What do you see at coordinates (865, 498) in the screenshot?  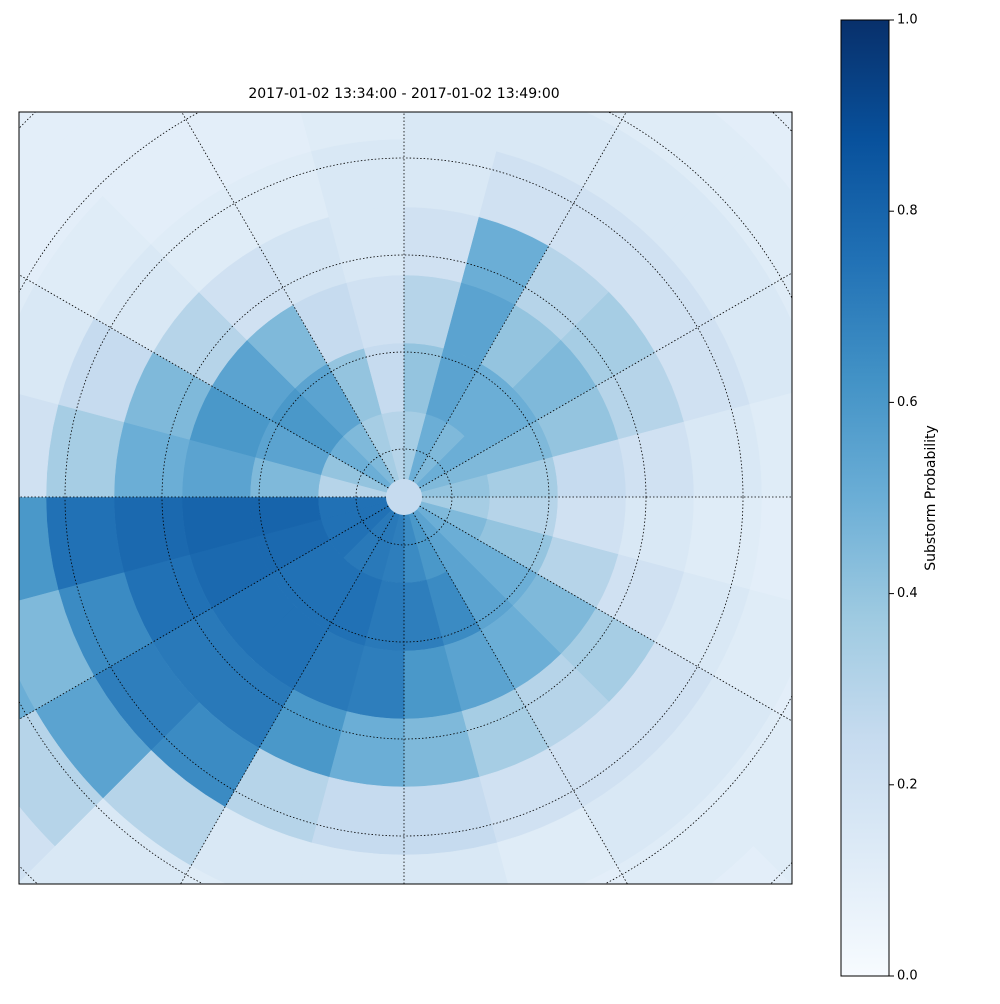 I see `colorbar` at bounding box center [865, 498].